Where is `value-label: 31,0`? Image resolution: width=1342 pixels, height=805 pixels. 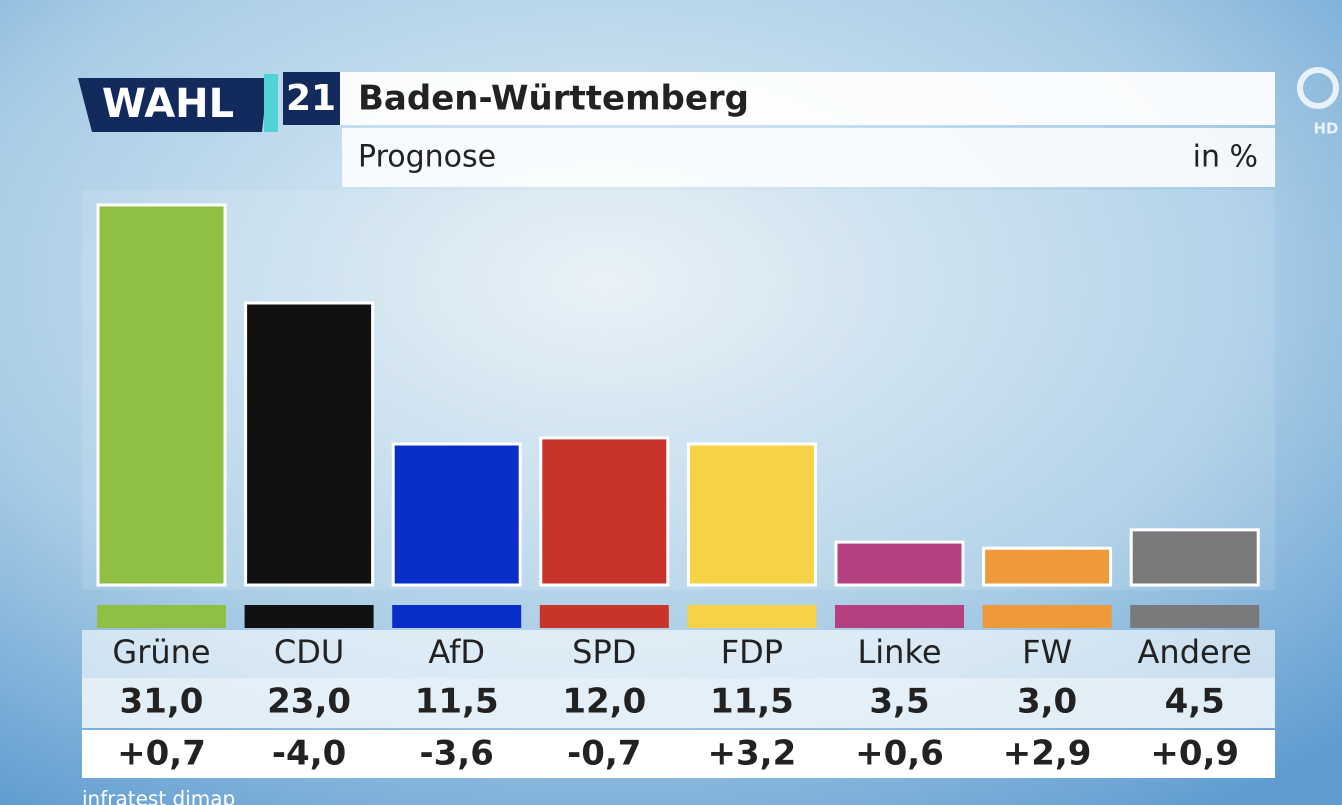 value-label: 31,0 is located at coordinates (162, 702).